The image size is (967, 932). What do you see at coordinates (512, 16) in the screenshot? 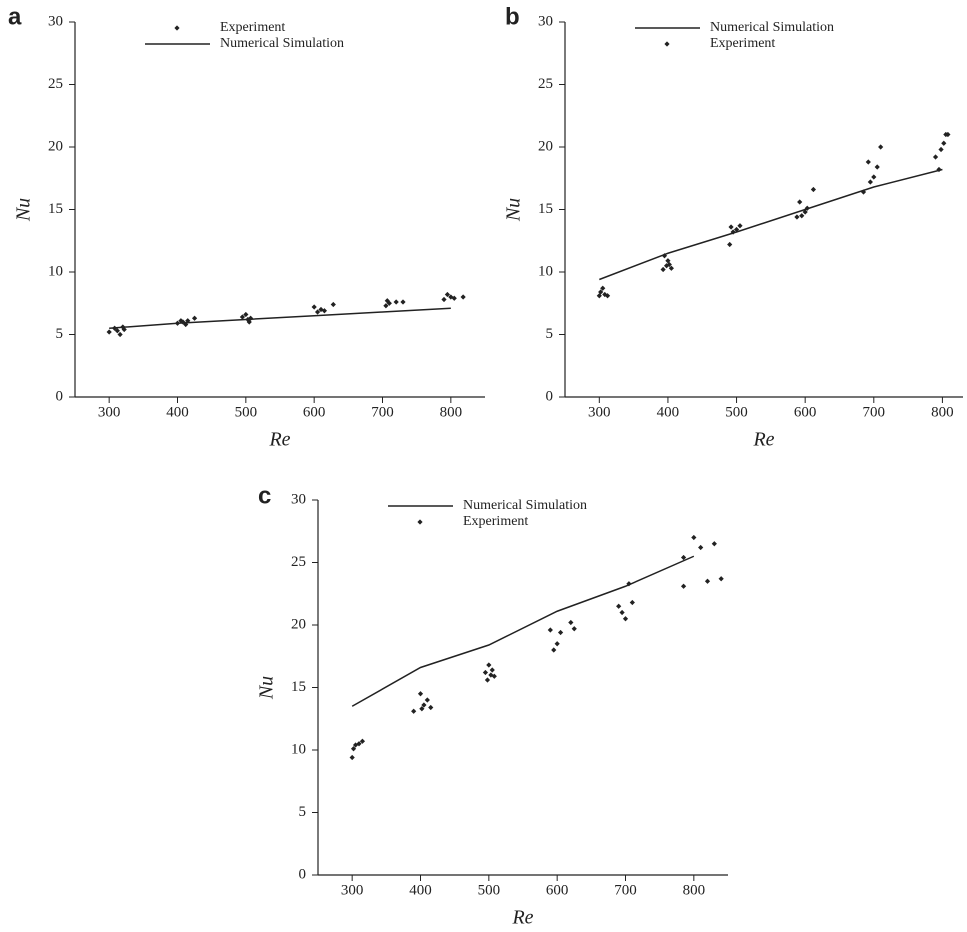
I see `panel-label: b` at bounding box center [512, 16].